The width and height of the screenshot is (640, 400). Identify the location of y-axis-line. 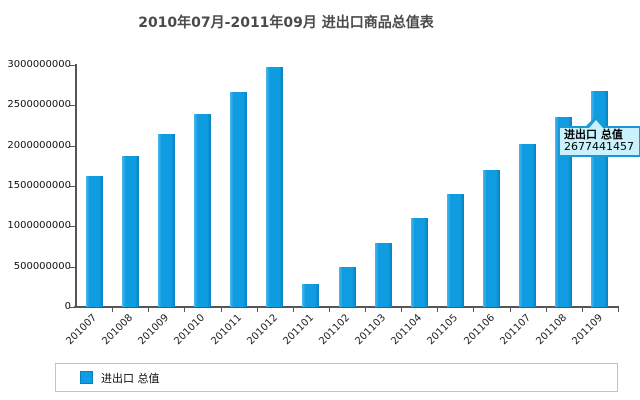
(76, 186).